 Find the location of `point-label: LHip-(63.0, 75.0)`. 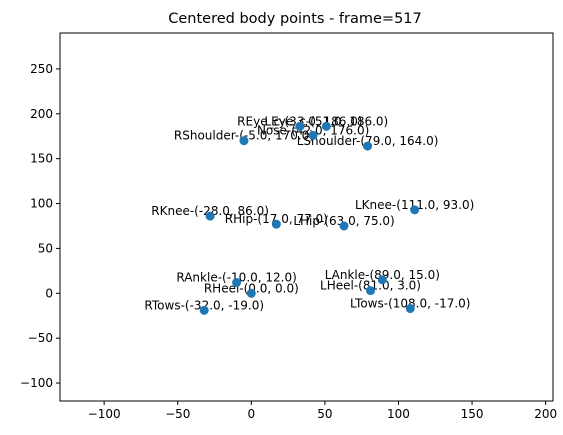

point-label: LHip-(63.0, 75.0) is located at coordinates (343, 221).